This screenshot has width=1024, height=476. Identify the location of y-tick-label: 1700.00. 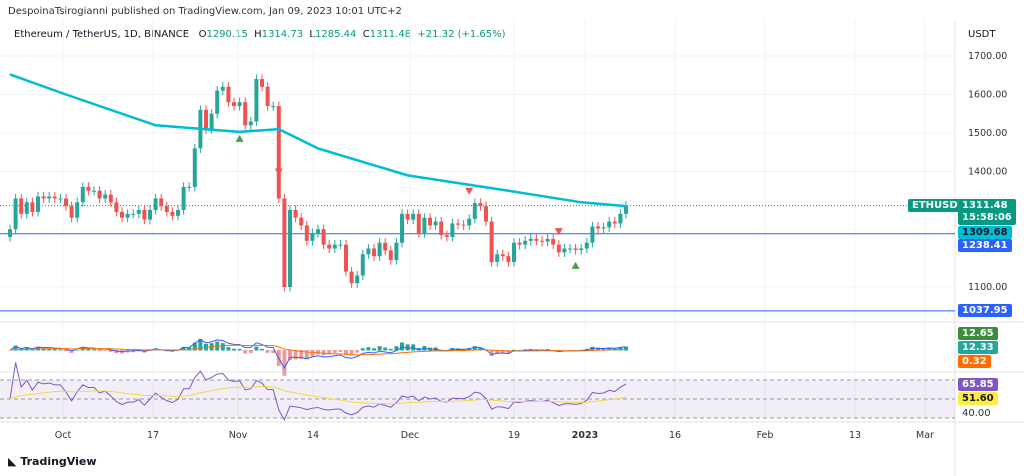
(987, 56).